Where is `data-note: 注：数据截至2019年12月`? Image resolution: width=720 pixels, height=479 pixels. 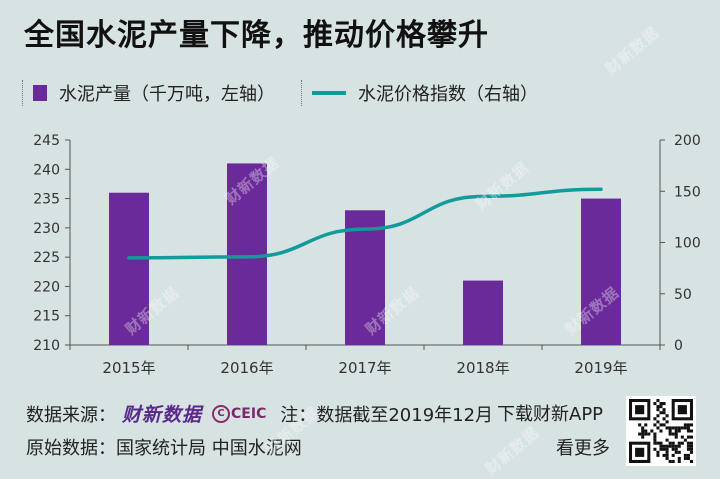 data-note: 注：数据截至2019年12月 is located at coordinates (387, 415).